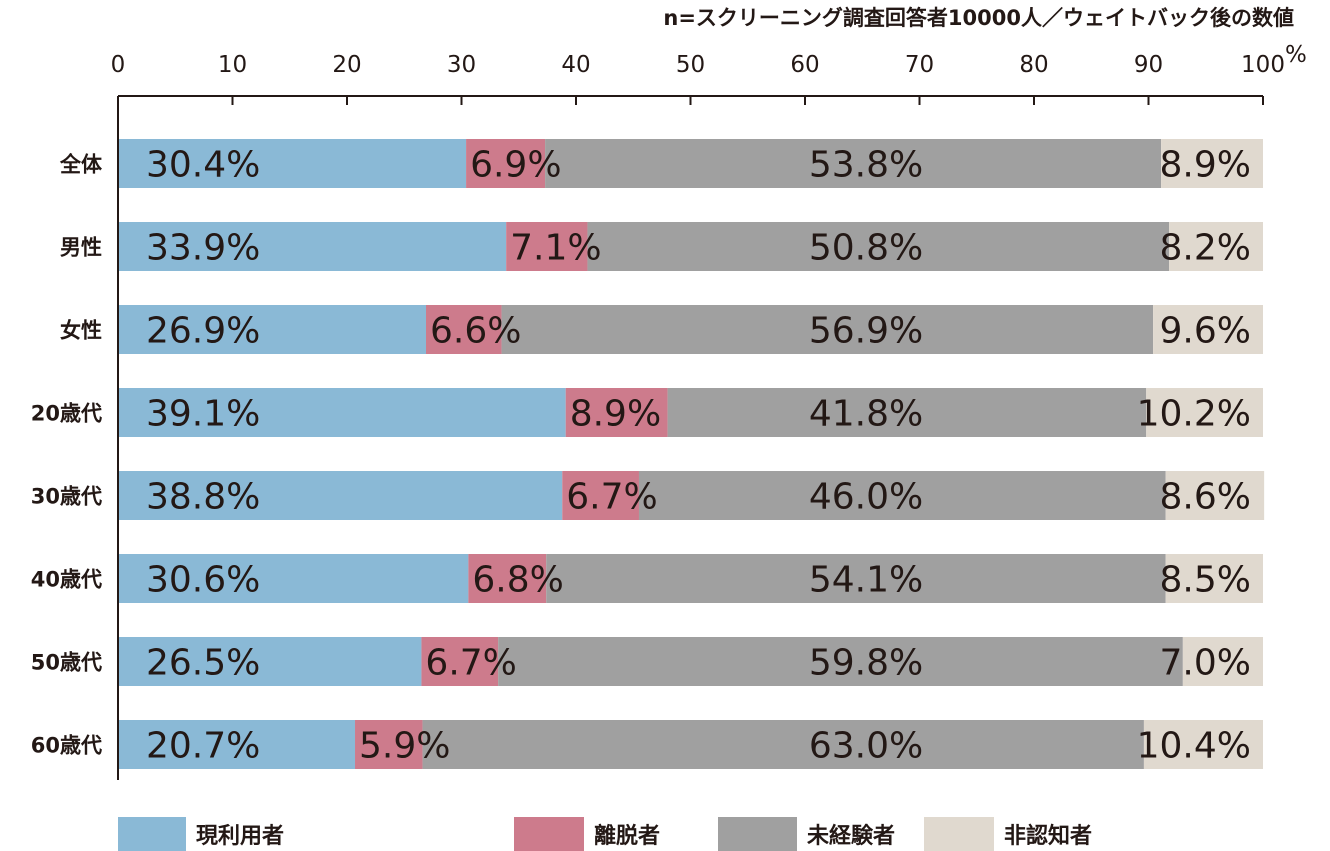 The height and width of the screenshot is (851, 1330). Describe the element at coordinates (1296, 55) in the screenshot. I see `x-axis-unit: %` at that location.